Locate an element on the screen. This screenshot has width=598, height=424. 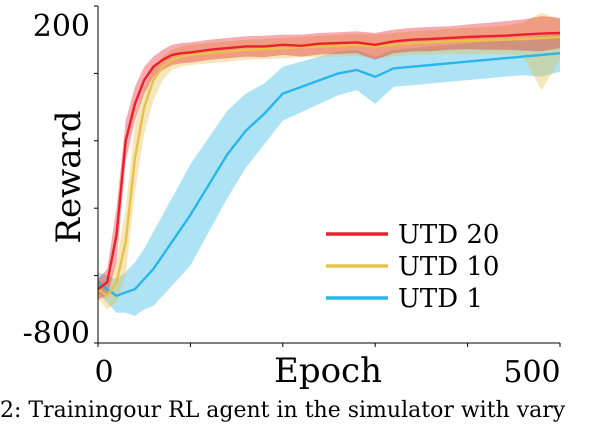
legend-label-utd-20: UTD 20 is located at coordinates (448, 235).